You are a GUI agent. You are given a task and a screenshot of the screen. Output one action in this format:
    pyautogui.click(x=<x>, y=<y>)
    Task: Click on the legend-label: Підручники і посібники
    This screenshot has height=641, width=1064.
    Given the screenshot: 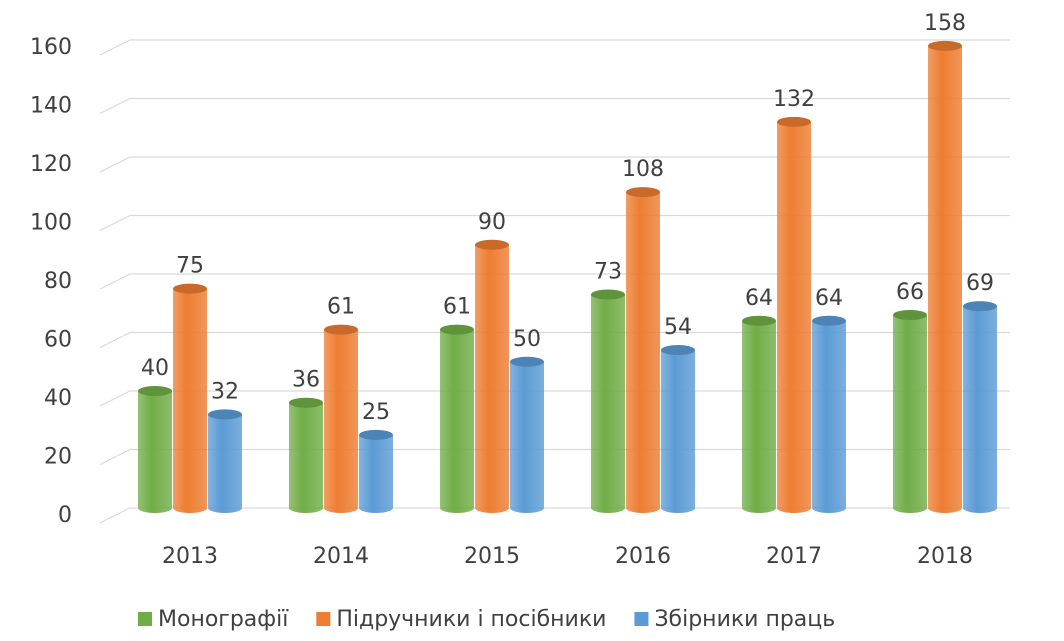 What is the action you would take?
    pyautogui.click(x=471, y=619)
    